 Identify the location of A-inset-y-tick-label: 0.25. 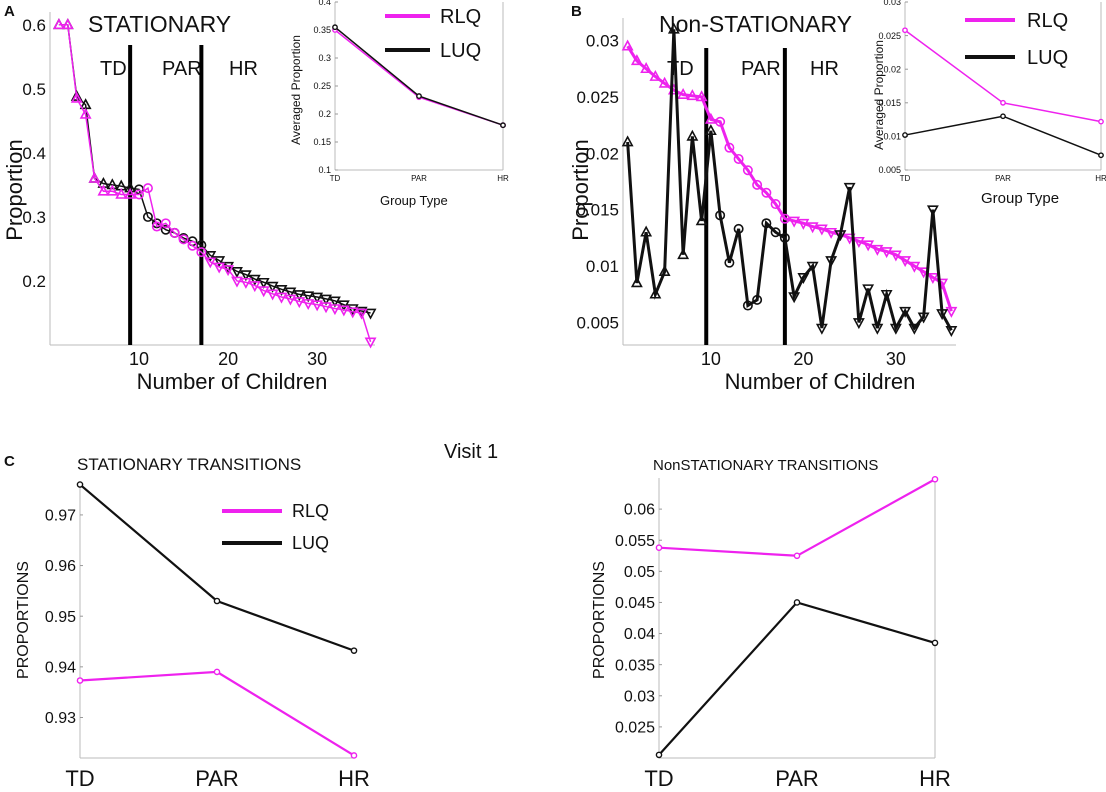
(322, 86).